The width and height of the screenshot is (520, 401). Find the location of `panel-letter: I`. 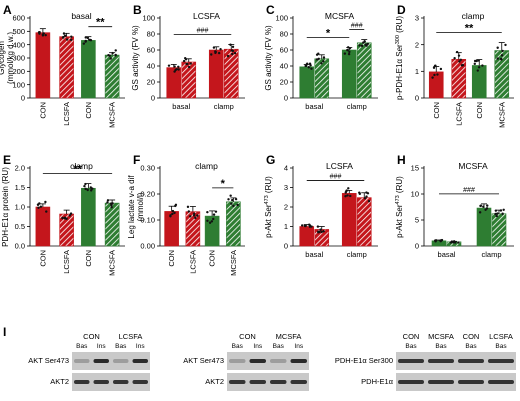

panel-letter: I is located at coordinates (4, 332).